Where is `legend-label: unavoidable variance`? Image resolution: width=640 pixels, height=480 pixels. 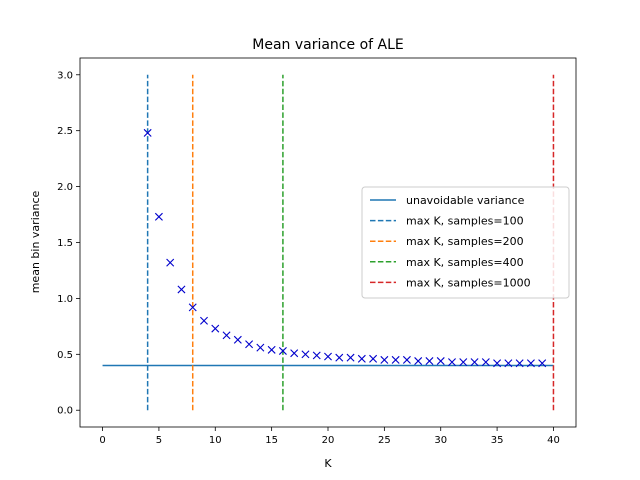
legend-label: unavoidable variance is located at coordinates (465, 200).